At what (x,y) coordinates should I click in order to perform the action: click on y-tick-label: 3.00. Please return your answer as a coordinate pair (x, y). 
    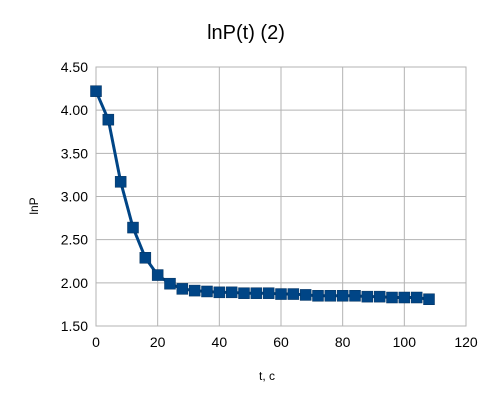
    Looking at the image, I should click on (74, 197).